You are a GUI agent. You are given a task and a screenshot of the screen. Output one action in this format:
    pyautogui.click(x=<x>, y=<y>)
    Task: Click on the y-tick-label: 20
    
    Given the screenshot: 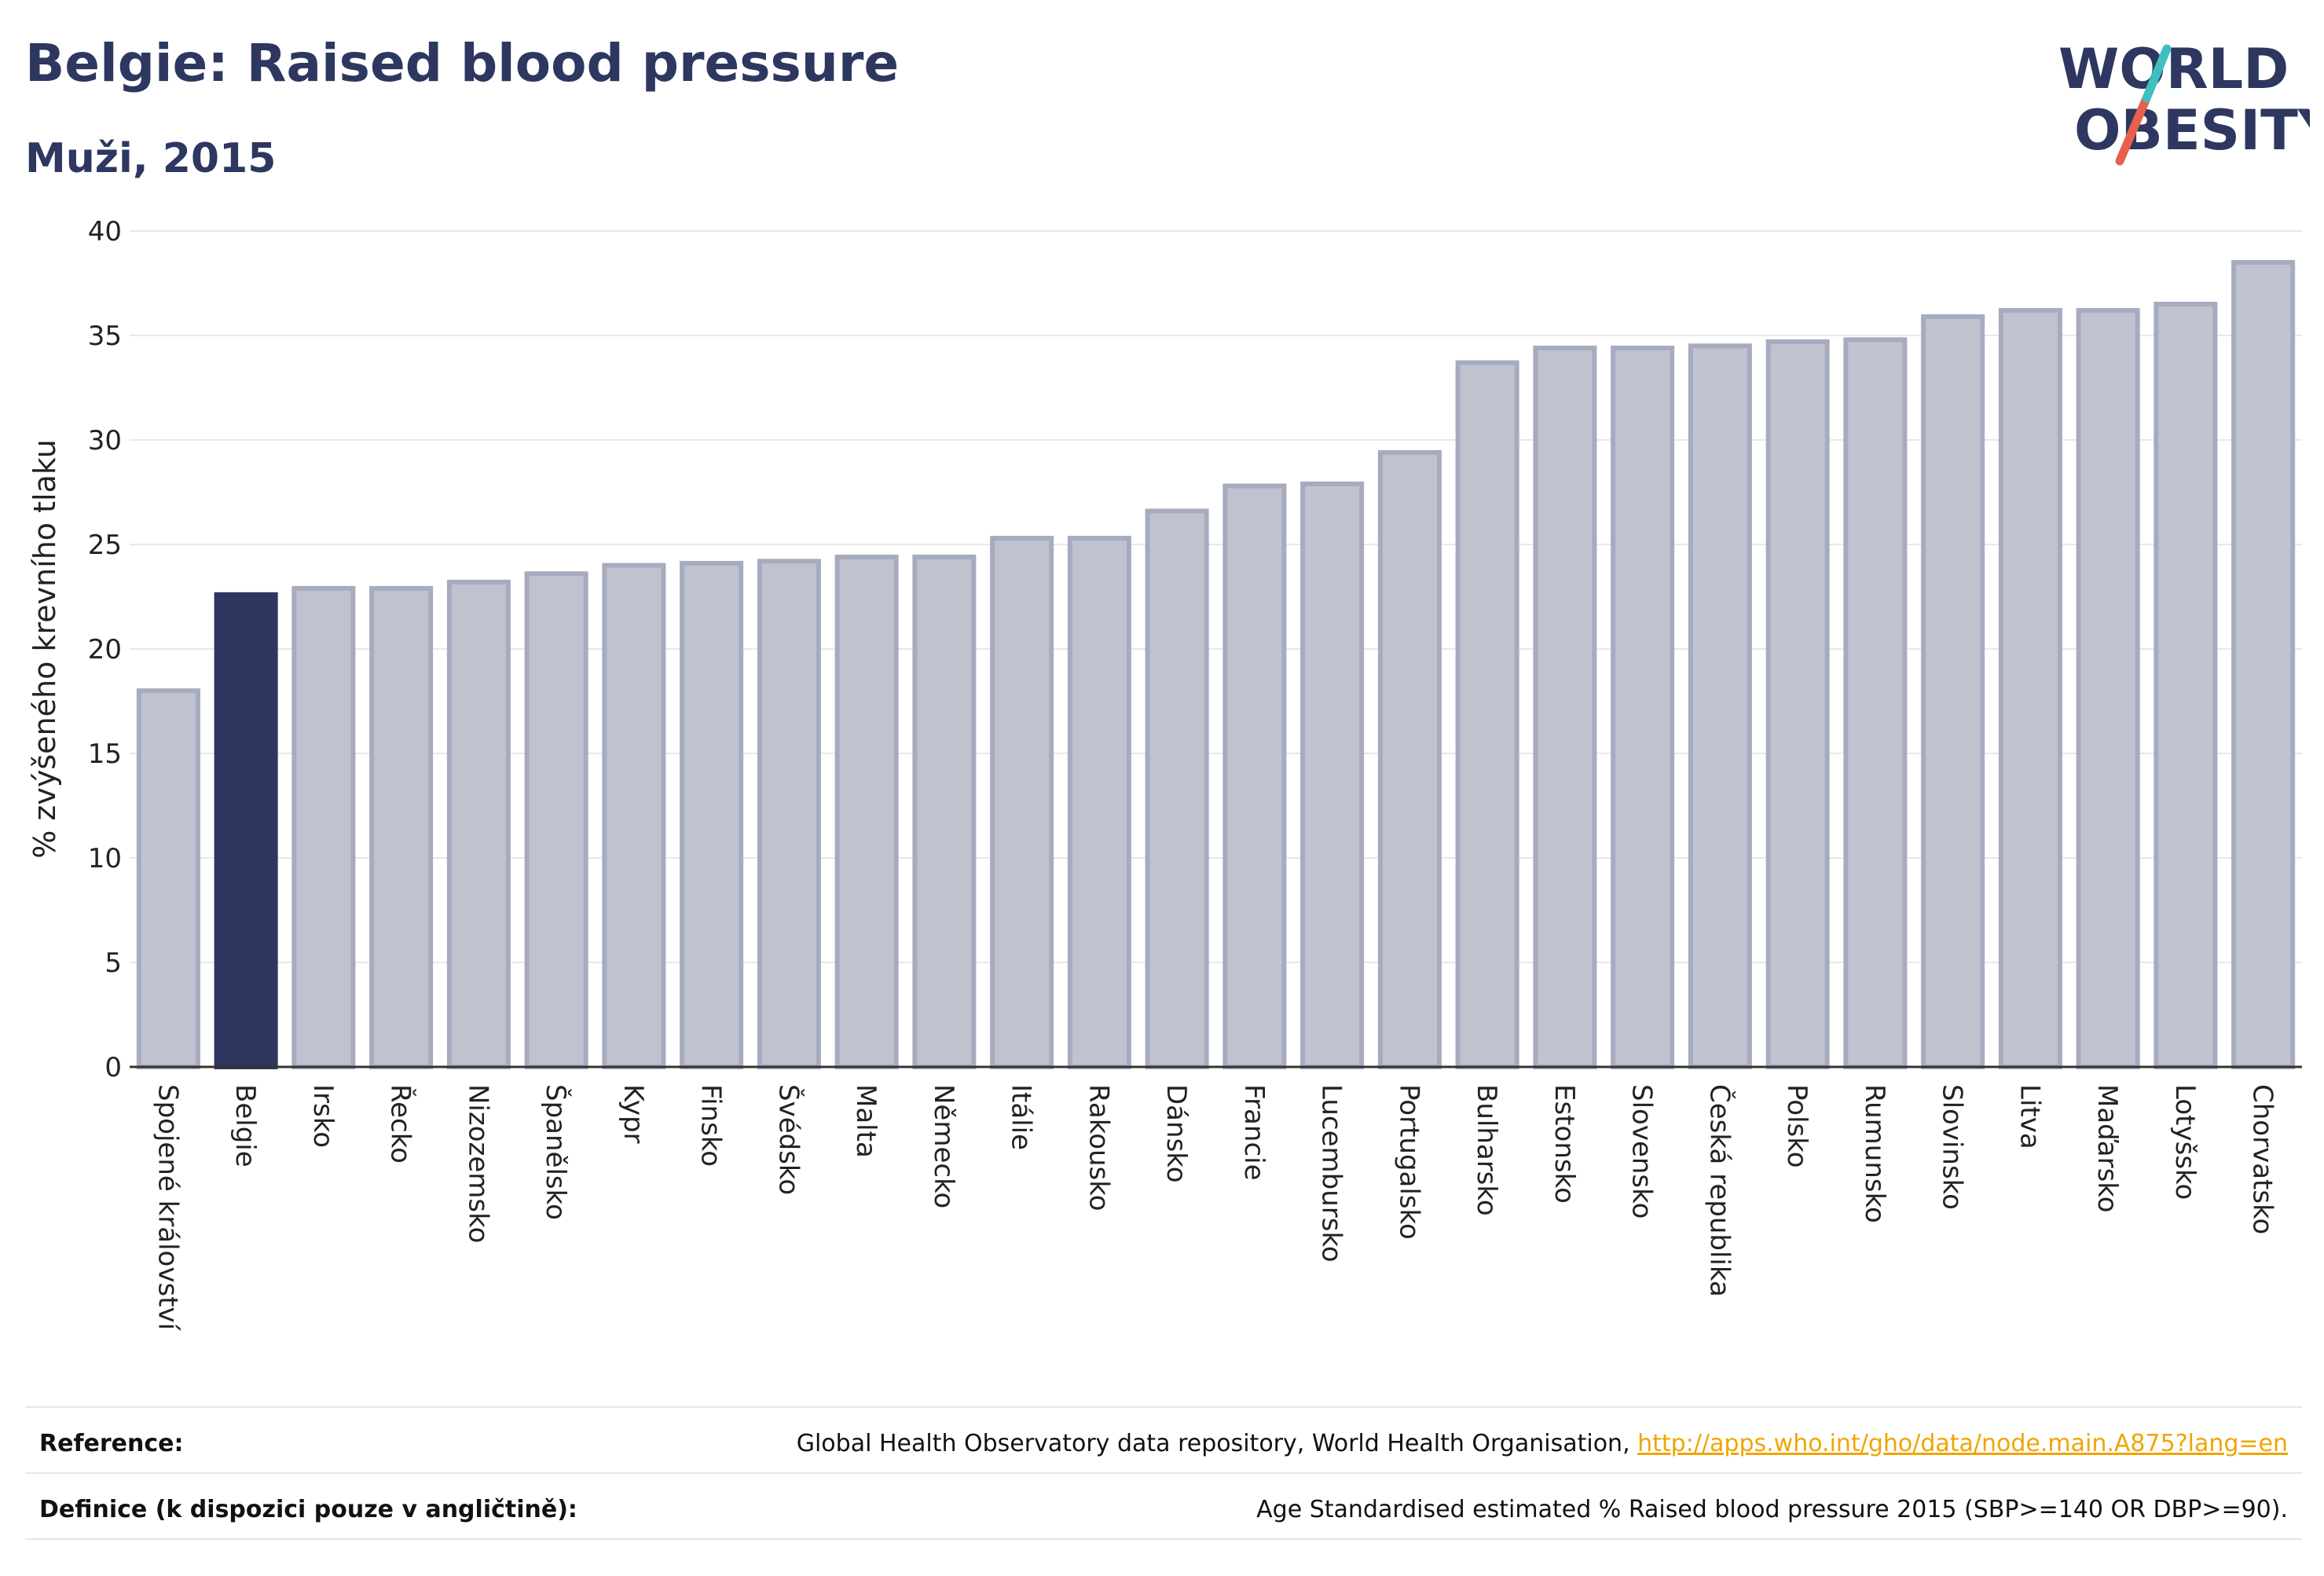 What is the action you would take?
    pyautogui.click(x=105, y=649)
    